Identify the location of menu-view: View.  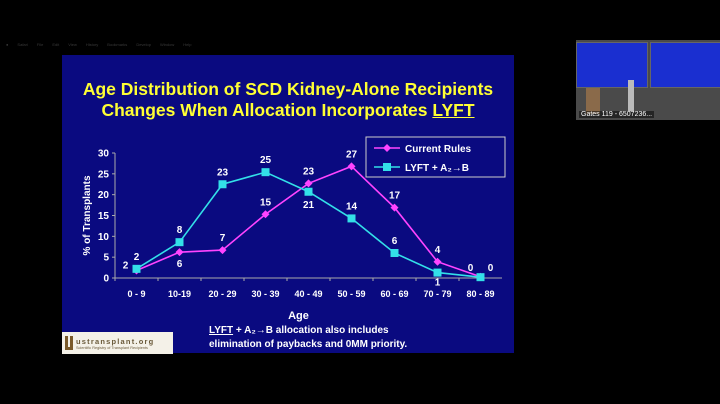
(72, 44).